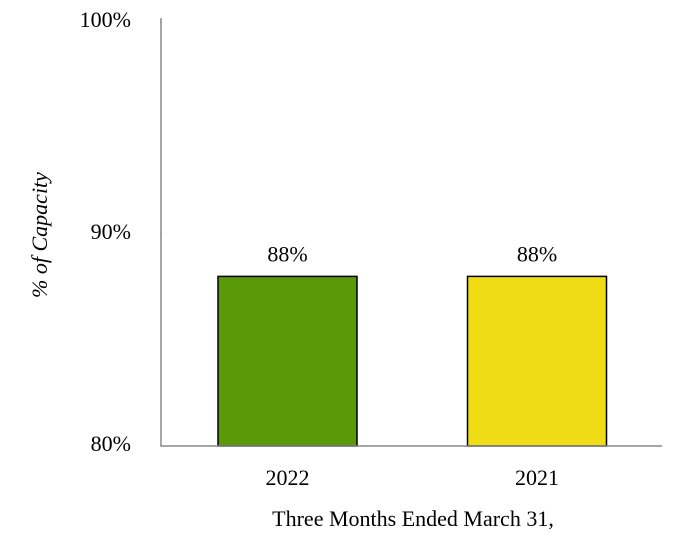 The image size is (682, 552). I want to click on y-tick-label: 90%, so click(111, 231).